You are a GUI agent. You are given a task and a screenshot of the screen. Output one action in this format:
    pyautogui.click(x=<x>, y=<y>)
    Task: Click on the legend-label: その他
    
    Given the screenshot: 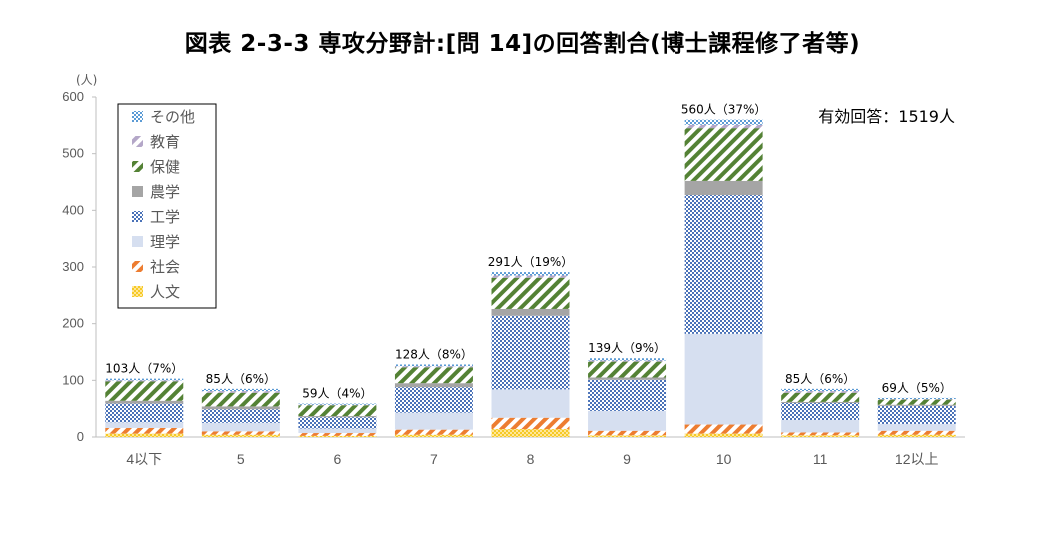 What is the action you would take?
    pyautogui.click(x=172, y=117)
    